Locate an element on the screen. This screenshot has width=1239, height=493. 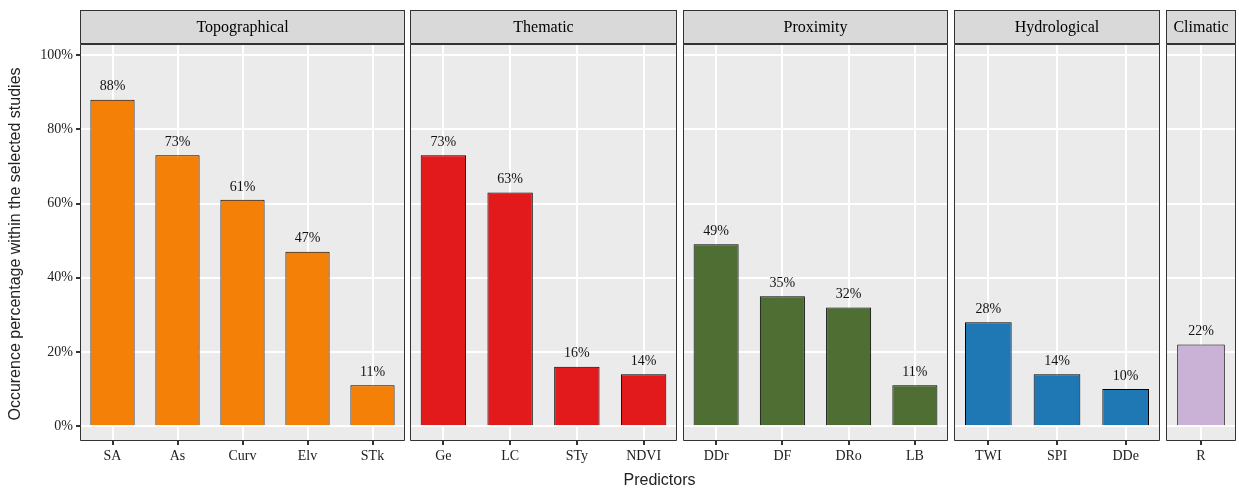
y-tick-label: 80% is located at coordinates (60, 129).